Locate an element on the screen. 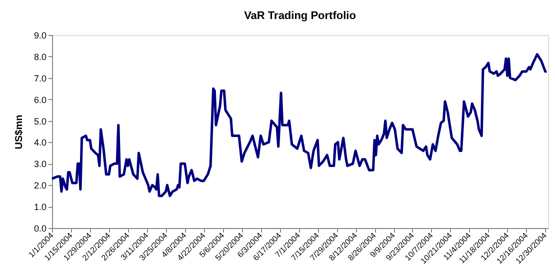  y-tick-label: 7.0 is located at coordinates (40, 78).